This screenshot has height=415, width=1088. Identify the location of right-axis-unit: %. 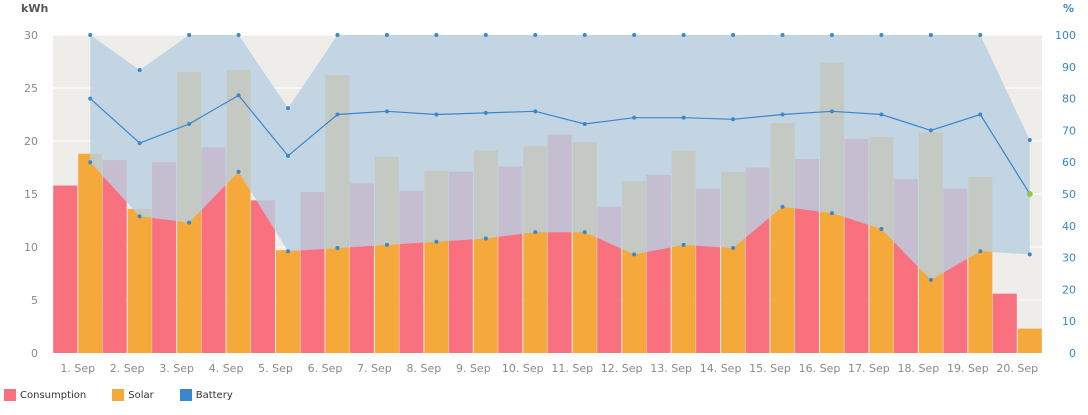
(1069, 8).